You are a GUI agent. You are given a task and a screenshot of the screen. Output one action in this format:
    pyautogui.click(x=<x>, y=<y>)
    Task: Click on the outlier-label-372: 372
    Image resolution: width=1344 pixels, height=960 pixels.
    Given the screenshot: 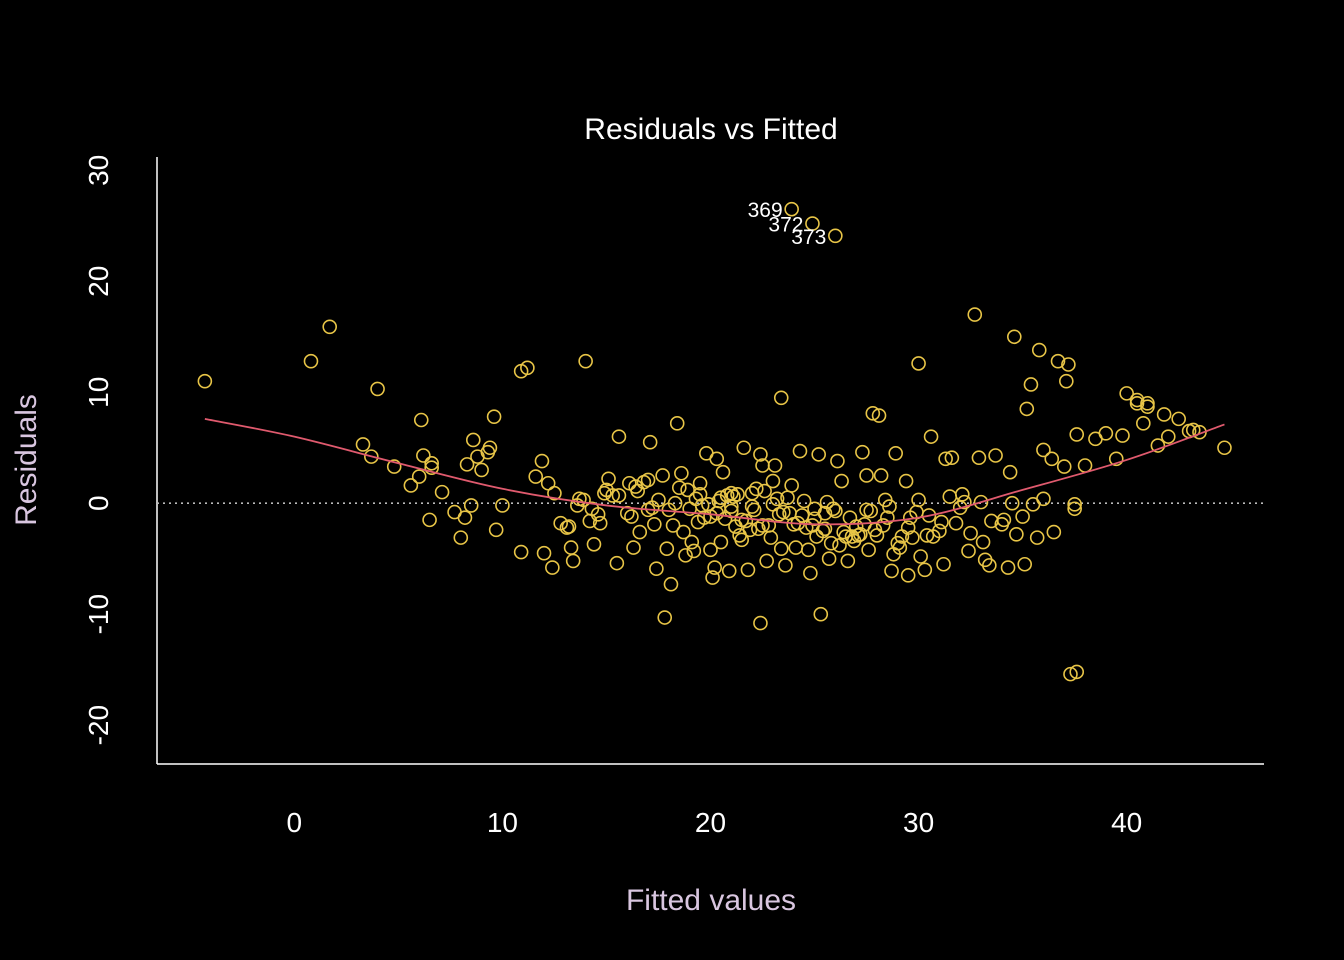 What is the action you would take?
    pyautogui.click(x=785, y=225)
    